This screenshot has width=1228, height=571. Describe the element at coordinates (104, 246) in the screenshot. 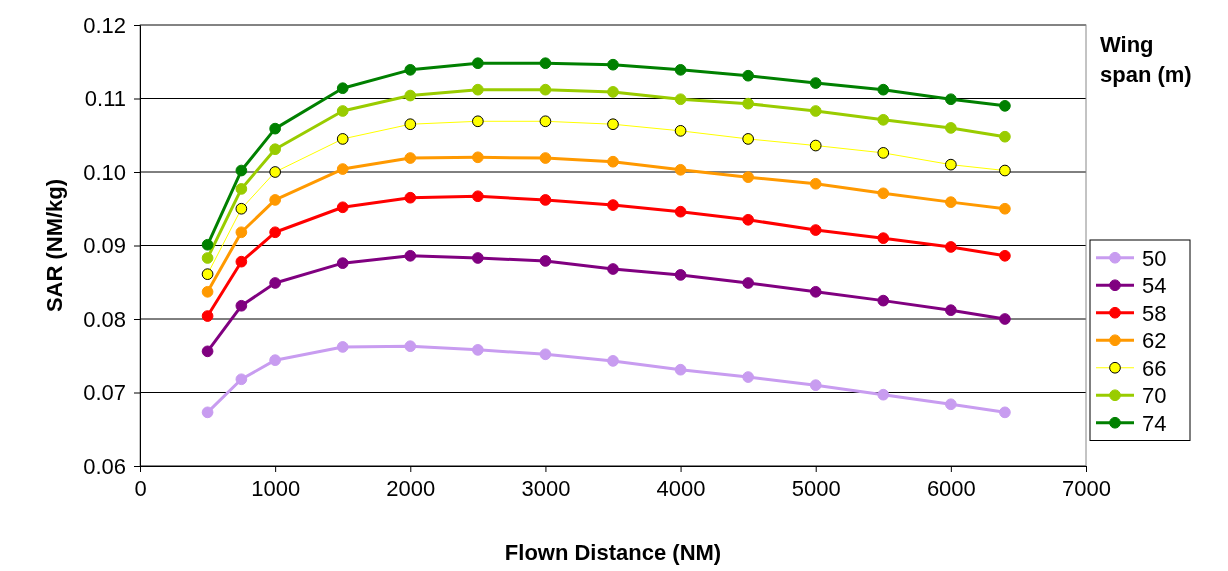

I see `y-tick-label: 0.09` at that location.